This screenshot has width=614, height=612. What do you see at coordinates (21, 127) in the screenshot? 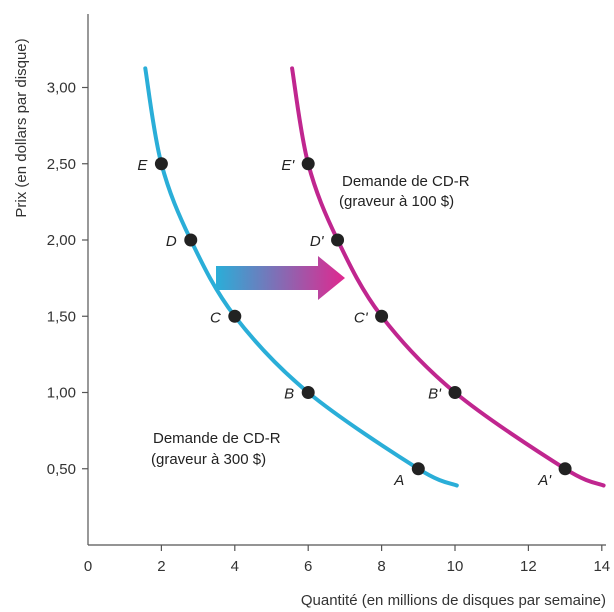
I see `y-axis-title: Prix (en dollars par disque)` at bounding box center [21, 127].